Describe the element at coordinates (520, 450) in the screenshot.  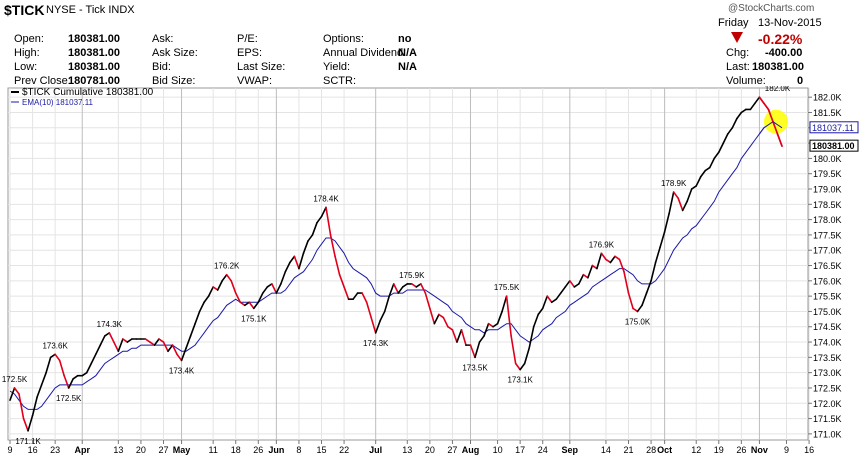
I see `x-tick-label: 17` at that location.